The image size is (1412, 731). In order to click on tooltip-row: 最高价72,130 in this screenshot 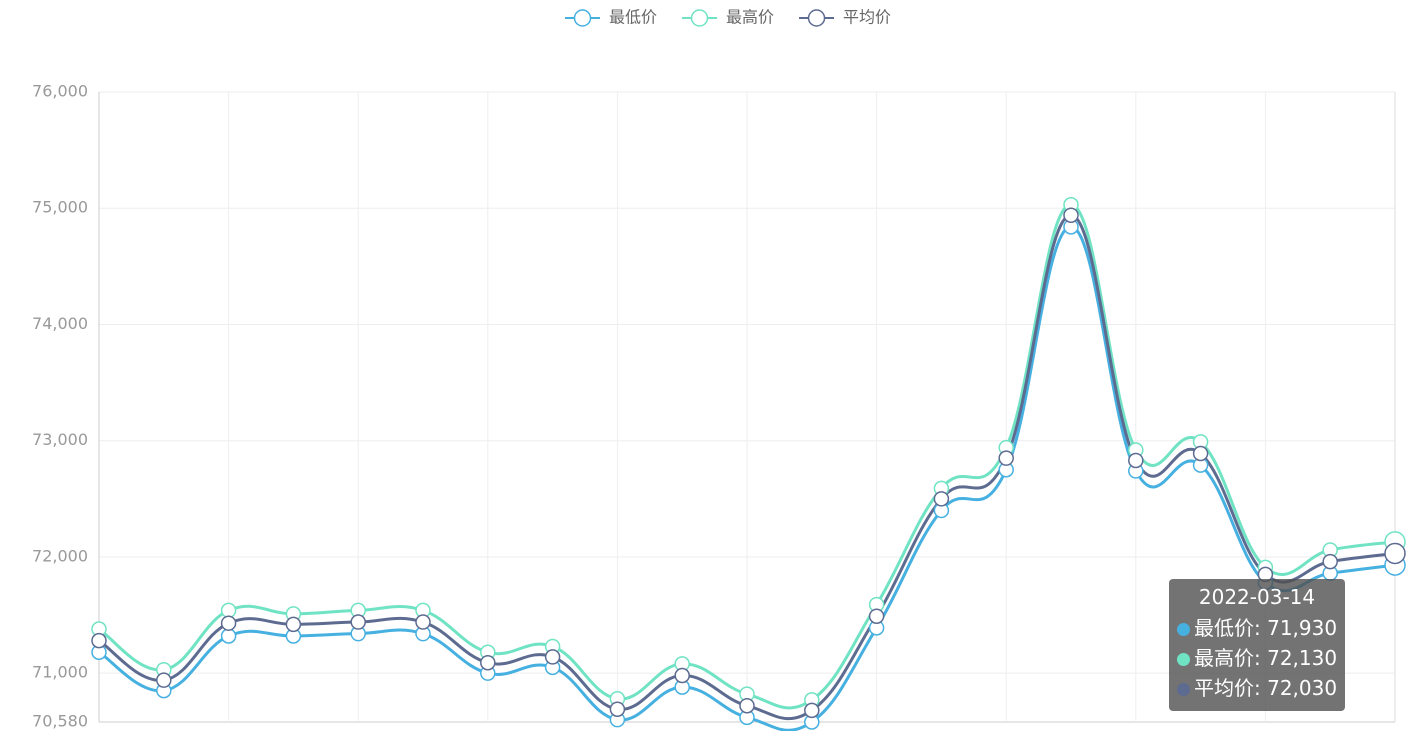, I will do `click(1257, 658)`.